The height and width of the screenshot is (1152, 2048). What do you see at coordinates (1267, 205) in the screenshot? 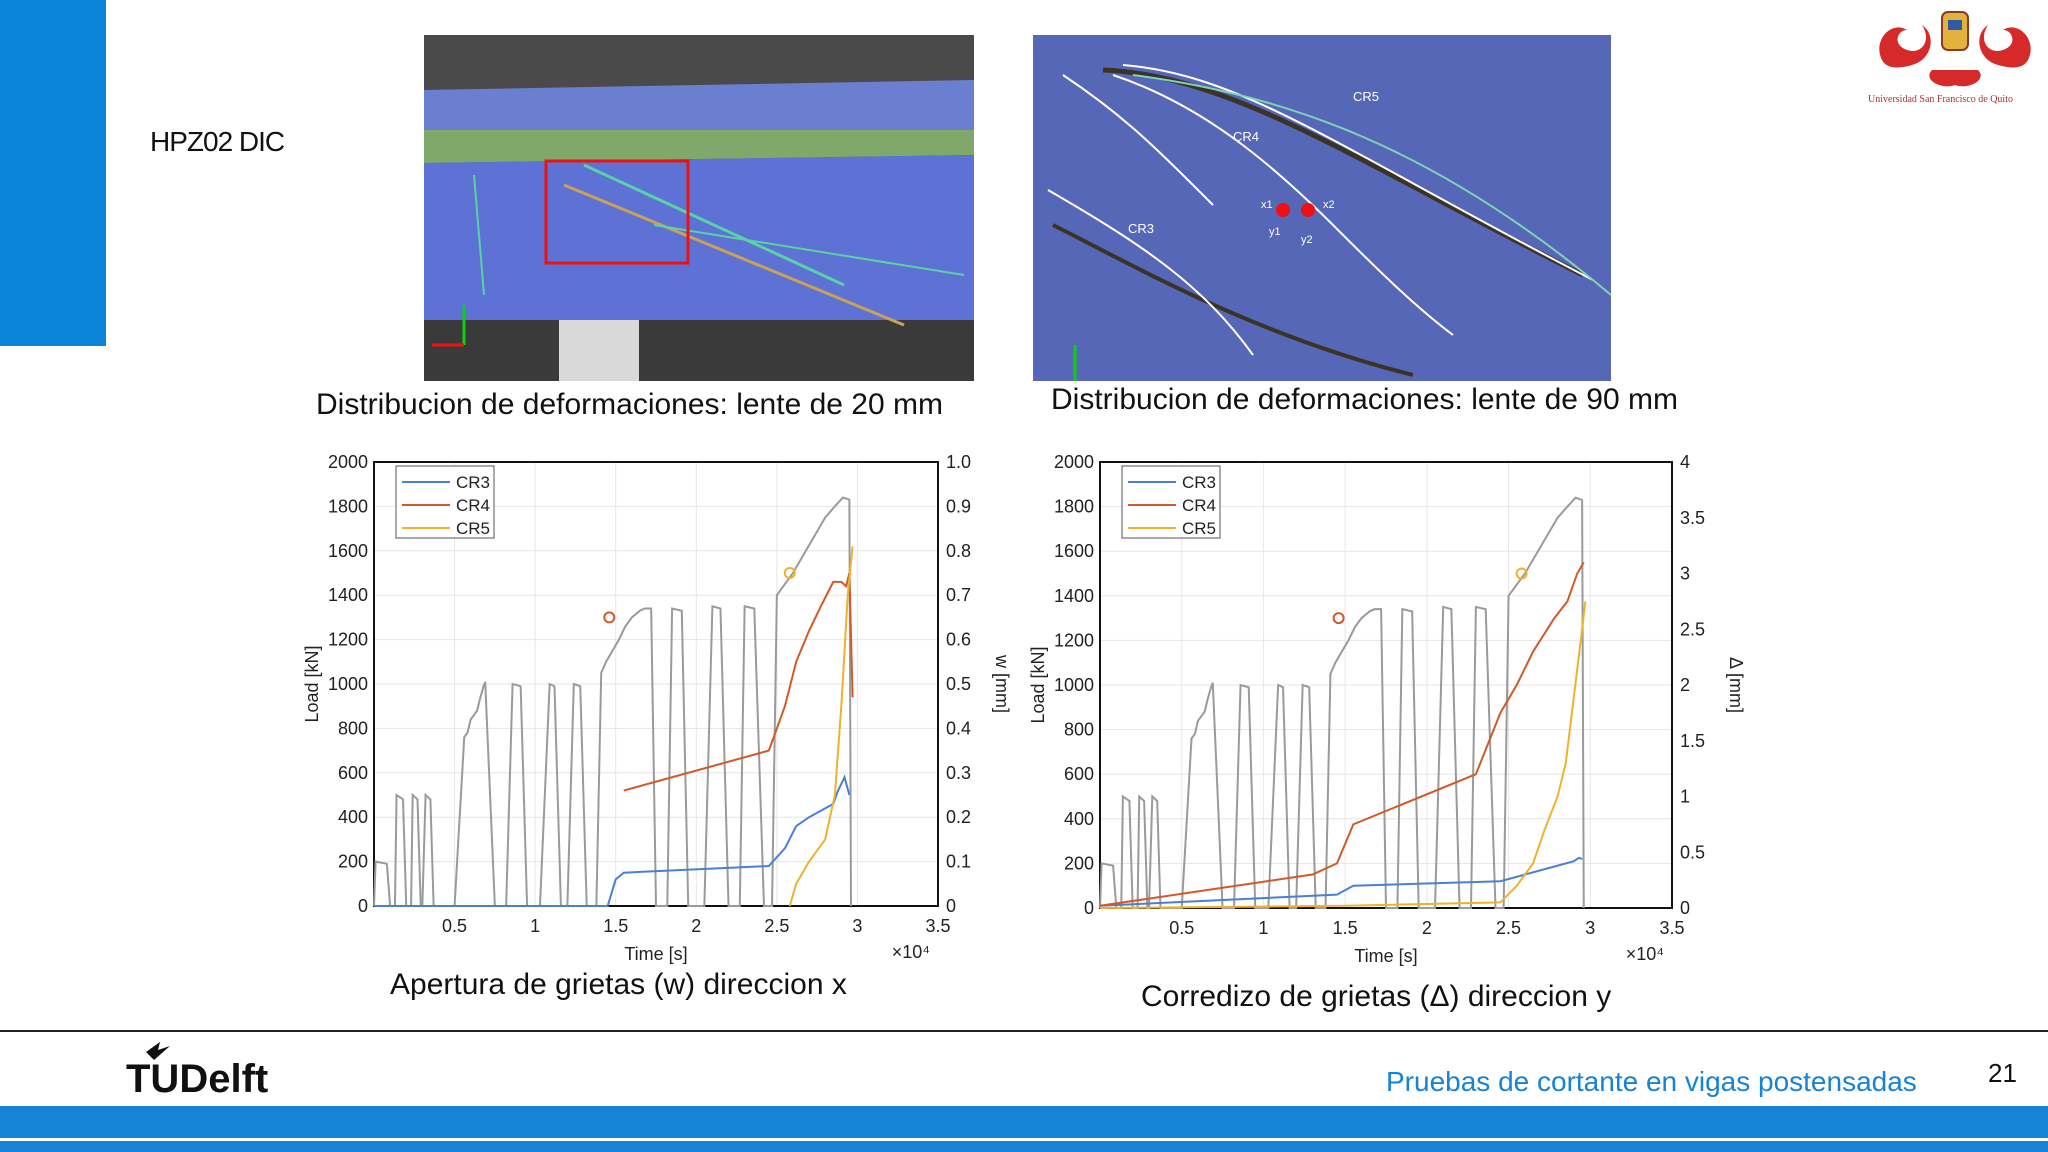
I see `marker-label: x1` at bounding box center [1267, 205].